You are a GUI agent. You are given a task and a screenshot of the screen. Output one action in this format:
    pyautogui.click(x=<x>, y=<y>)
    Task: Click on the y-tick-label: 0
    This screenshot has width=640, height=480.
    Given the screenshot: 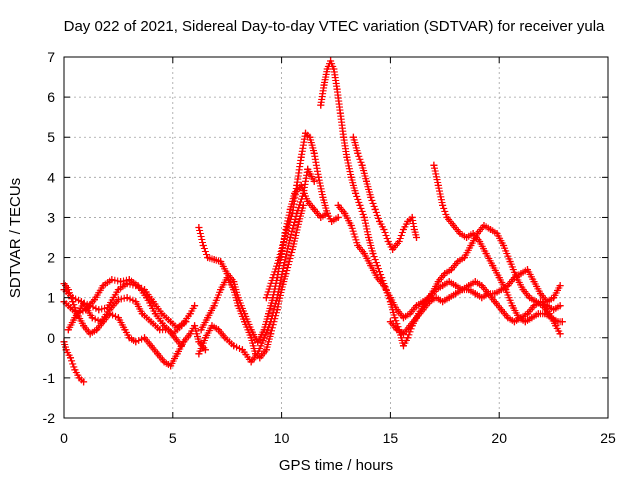 What is the action you would take?
    pyautogui.click(x=51, y=338)
    